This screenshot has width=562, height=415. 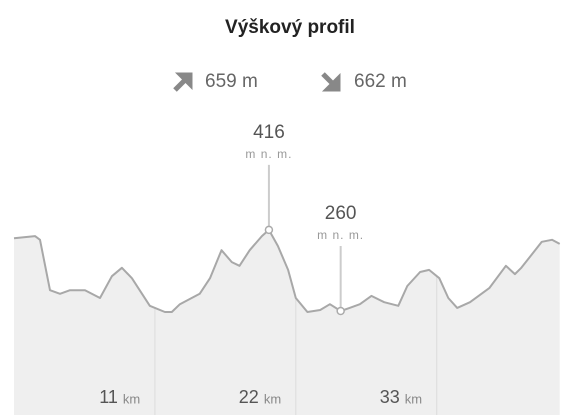 I want to click on x-tick-label: 33, so click(x=390, y=397).